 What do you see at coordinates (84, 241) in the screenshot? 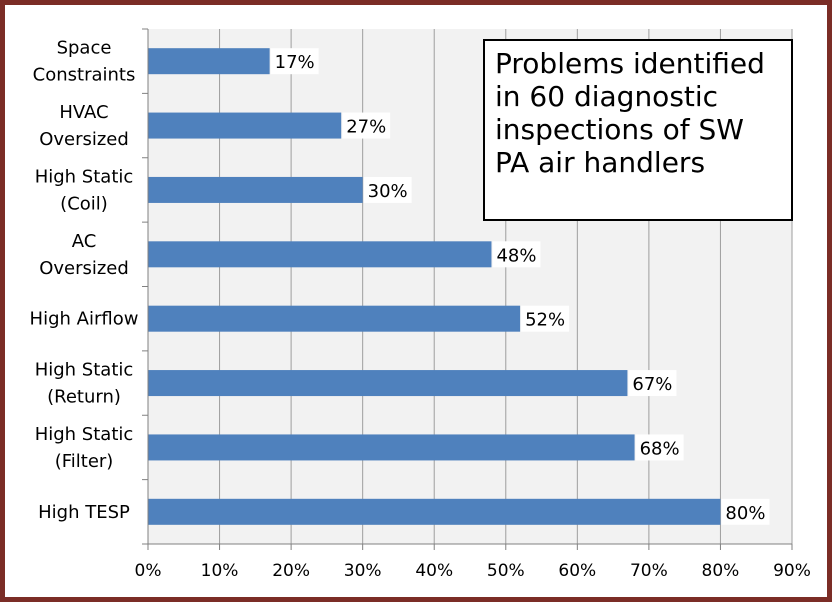
I see `category-label: AC` at bounding box center [84, 241].